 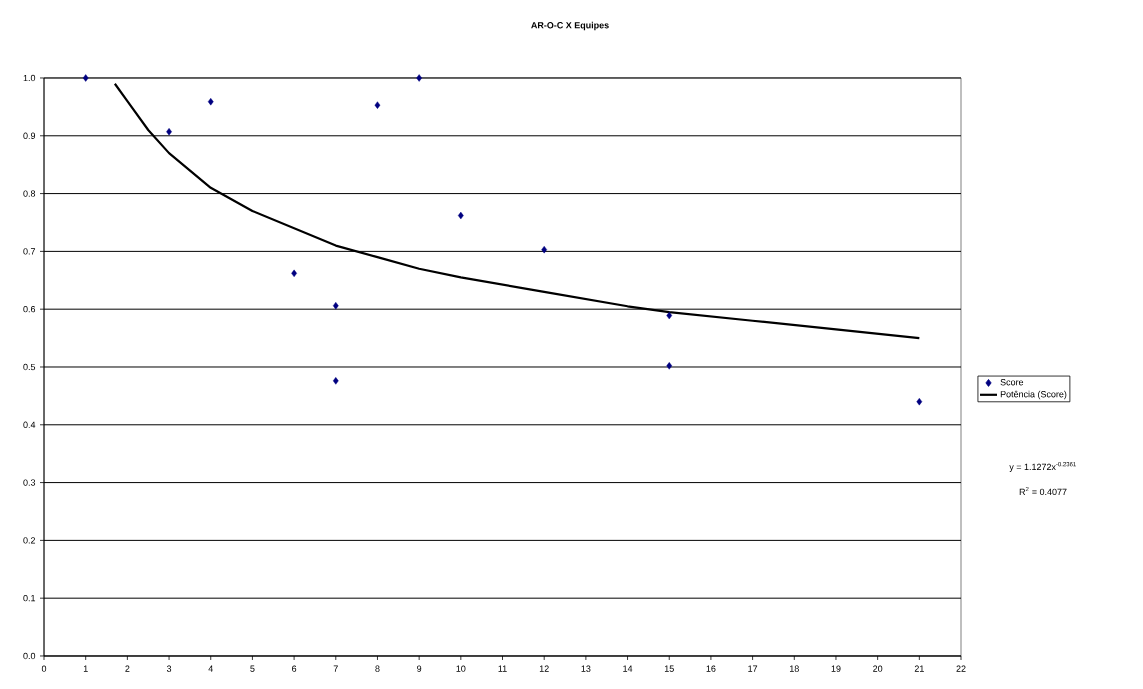 What do you see at coordinates (753, 668) in the screenshot?
I see `x-tick-label: 17` at bounding box center [753, 668].